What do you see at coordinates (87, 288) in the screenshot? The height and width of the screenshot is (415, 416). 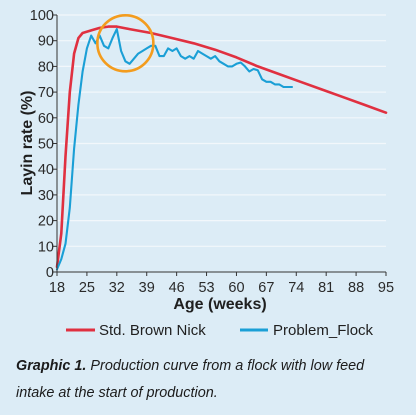 I see `x-tick-label: 25` at bounding box center [87, 288].